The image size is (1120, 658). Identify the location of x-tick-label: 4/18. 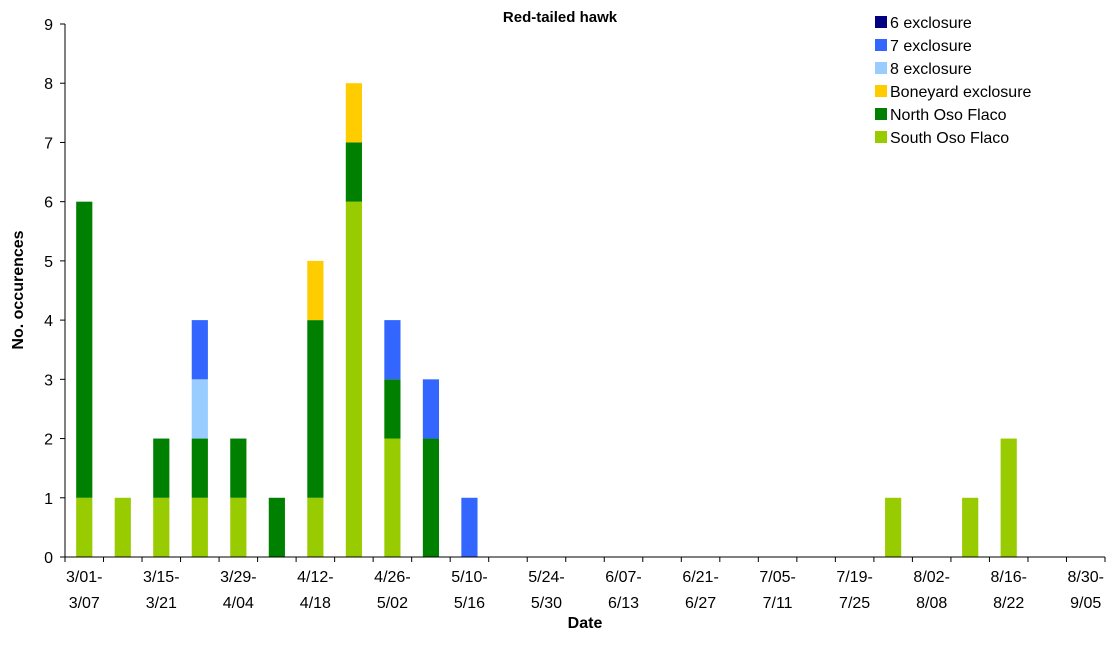
(315, 603).